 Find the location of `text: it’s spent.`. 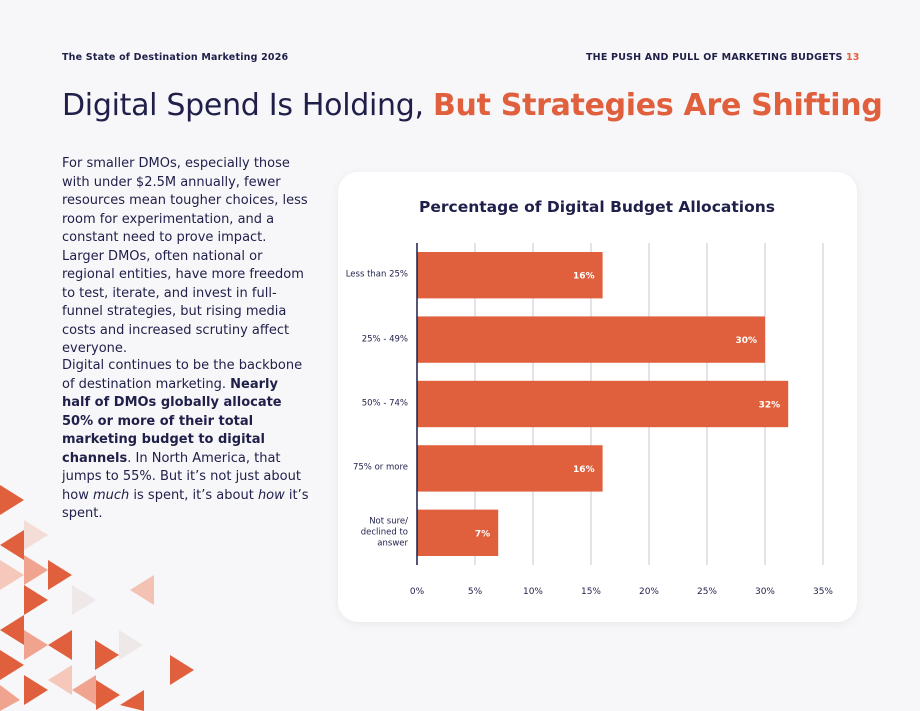

text: it’s spent. is located at coordinates (185, 504).